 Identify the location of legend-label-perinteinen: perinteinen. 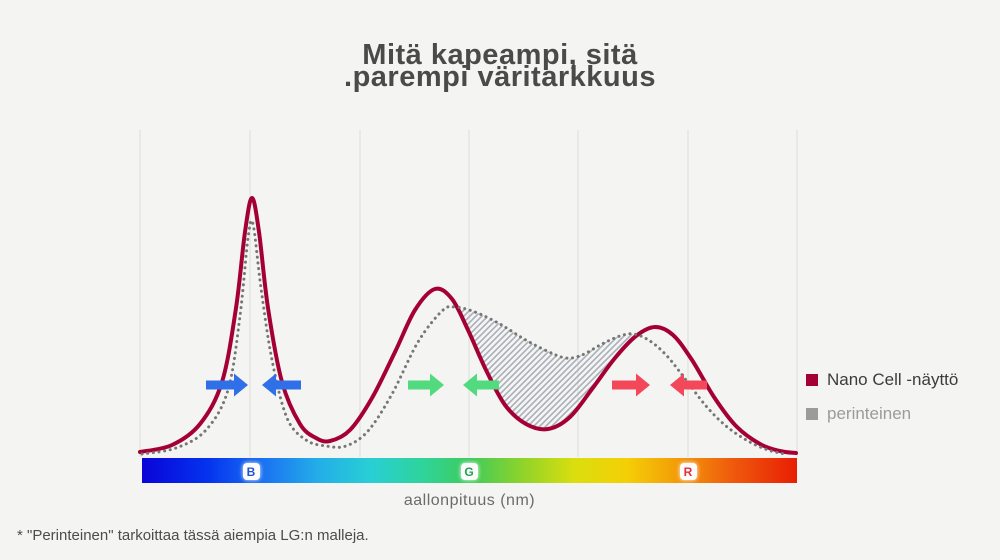
(869, 413).